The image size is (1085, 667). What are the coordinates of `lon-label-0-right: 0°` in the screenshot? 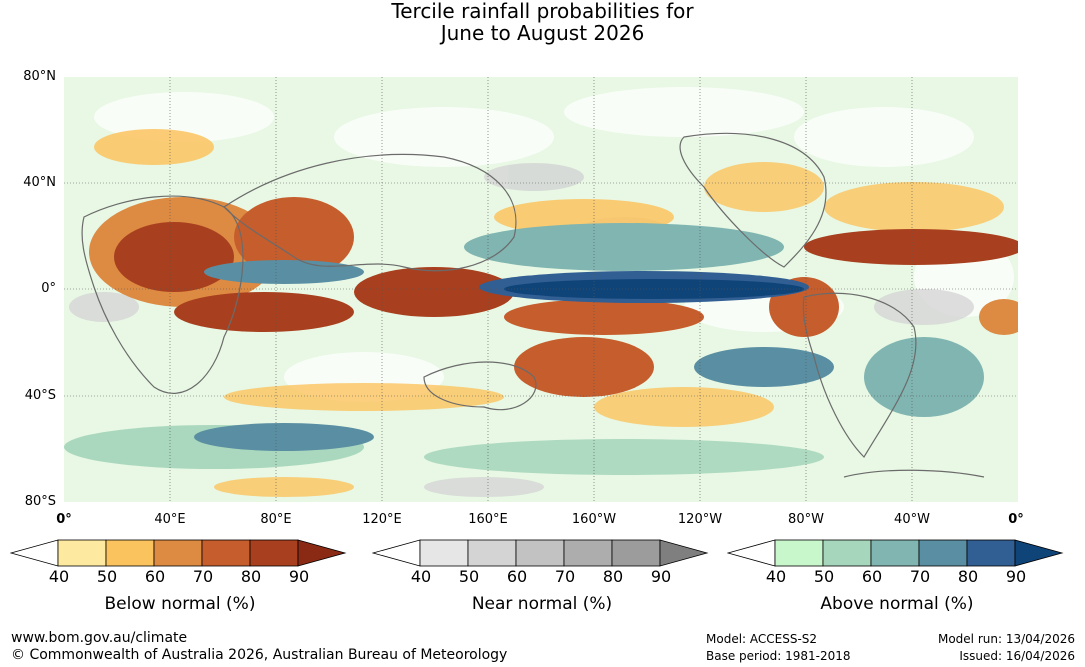 It's located at (1016, 519).